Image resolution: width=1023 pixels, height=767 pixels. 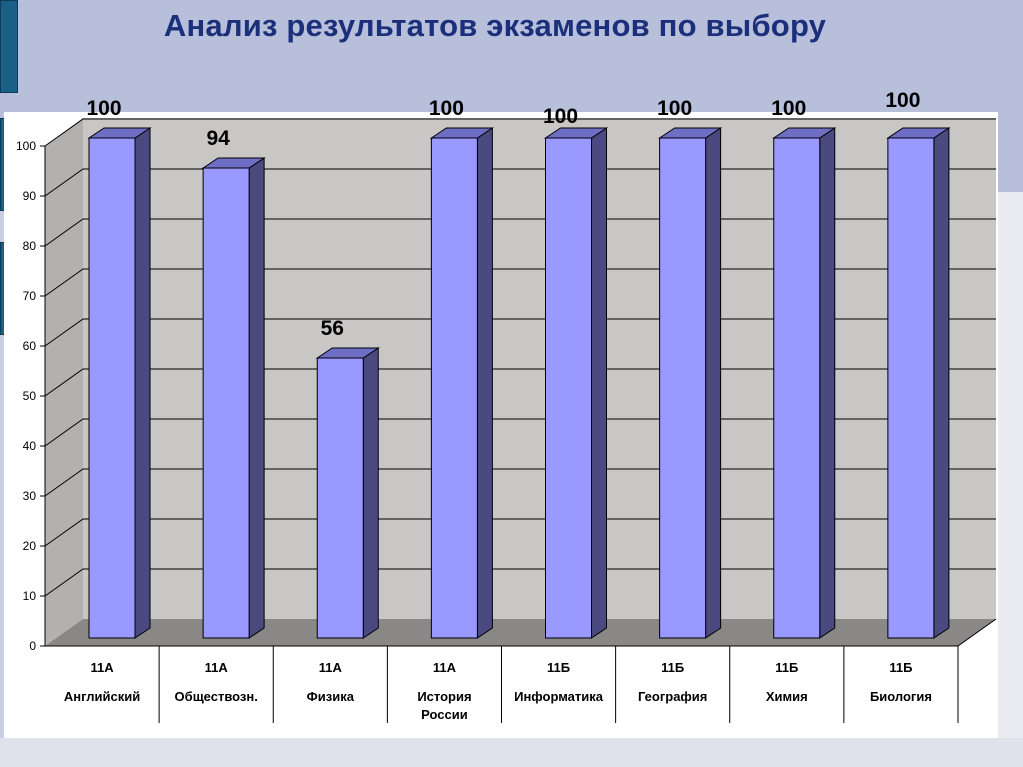 I want to click on y-tick-label: 50, so click(x=30, y=396).